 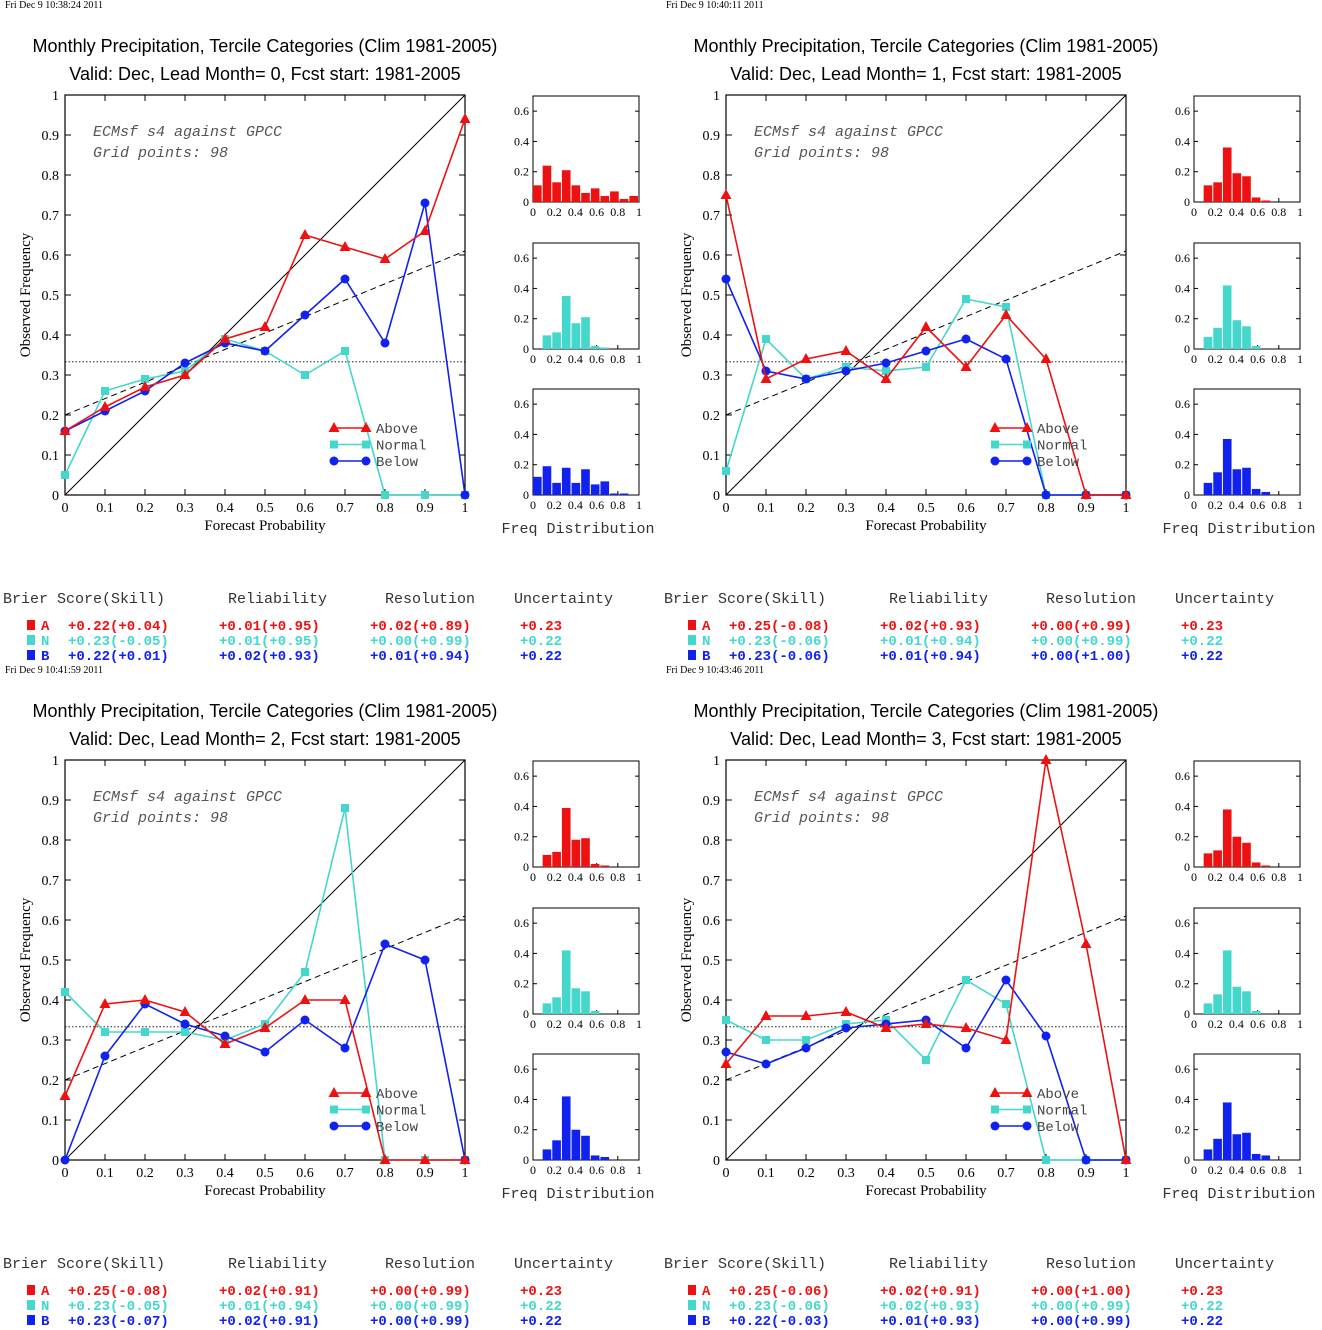 I want to click on x-tick-label: 0.9, so click(x=1086, y=508).